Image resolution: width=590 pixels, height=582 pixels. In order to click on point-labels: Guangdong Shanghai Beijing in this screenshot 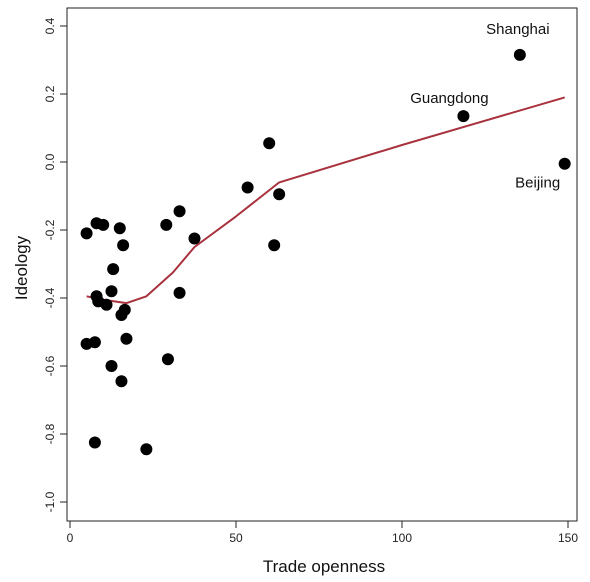, I will do `click(485, 106)`.